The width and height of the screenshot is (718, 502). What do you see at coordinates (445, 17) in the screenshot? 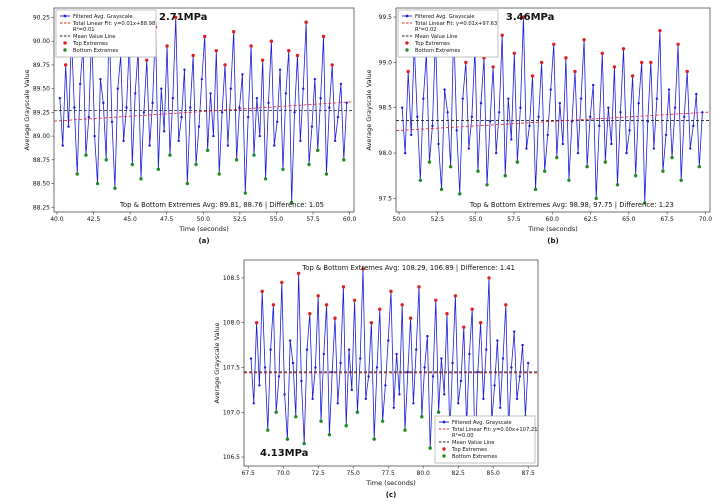
I see `legend-series-label: Filtered Avg. Grayscale` at bounding box center [445, 17].